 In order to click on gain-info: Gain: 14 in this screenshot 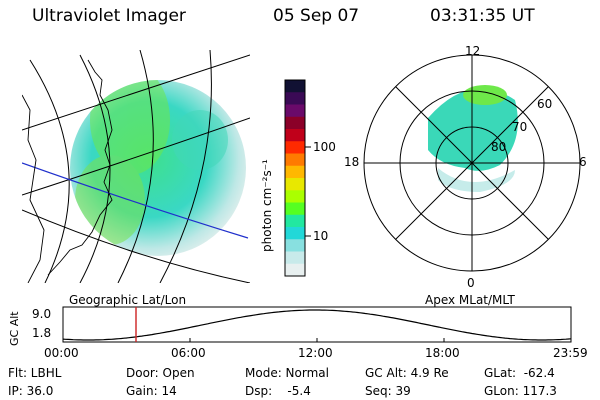, I will do `click(151, 391)`.